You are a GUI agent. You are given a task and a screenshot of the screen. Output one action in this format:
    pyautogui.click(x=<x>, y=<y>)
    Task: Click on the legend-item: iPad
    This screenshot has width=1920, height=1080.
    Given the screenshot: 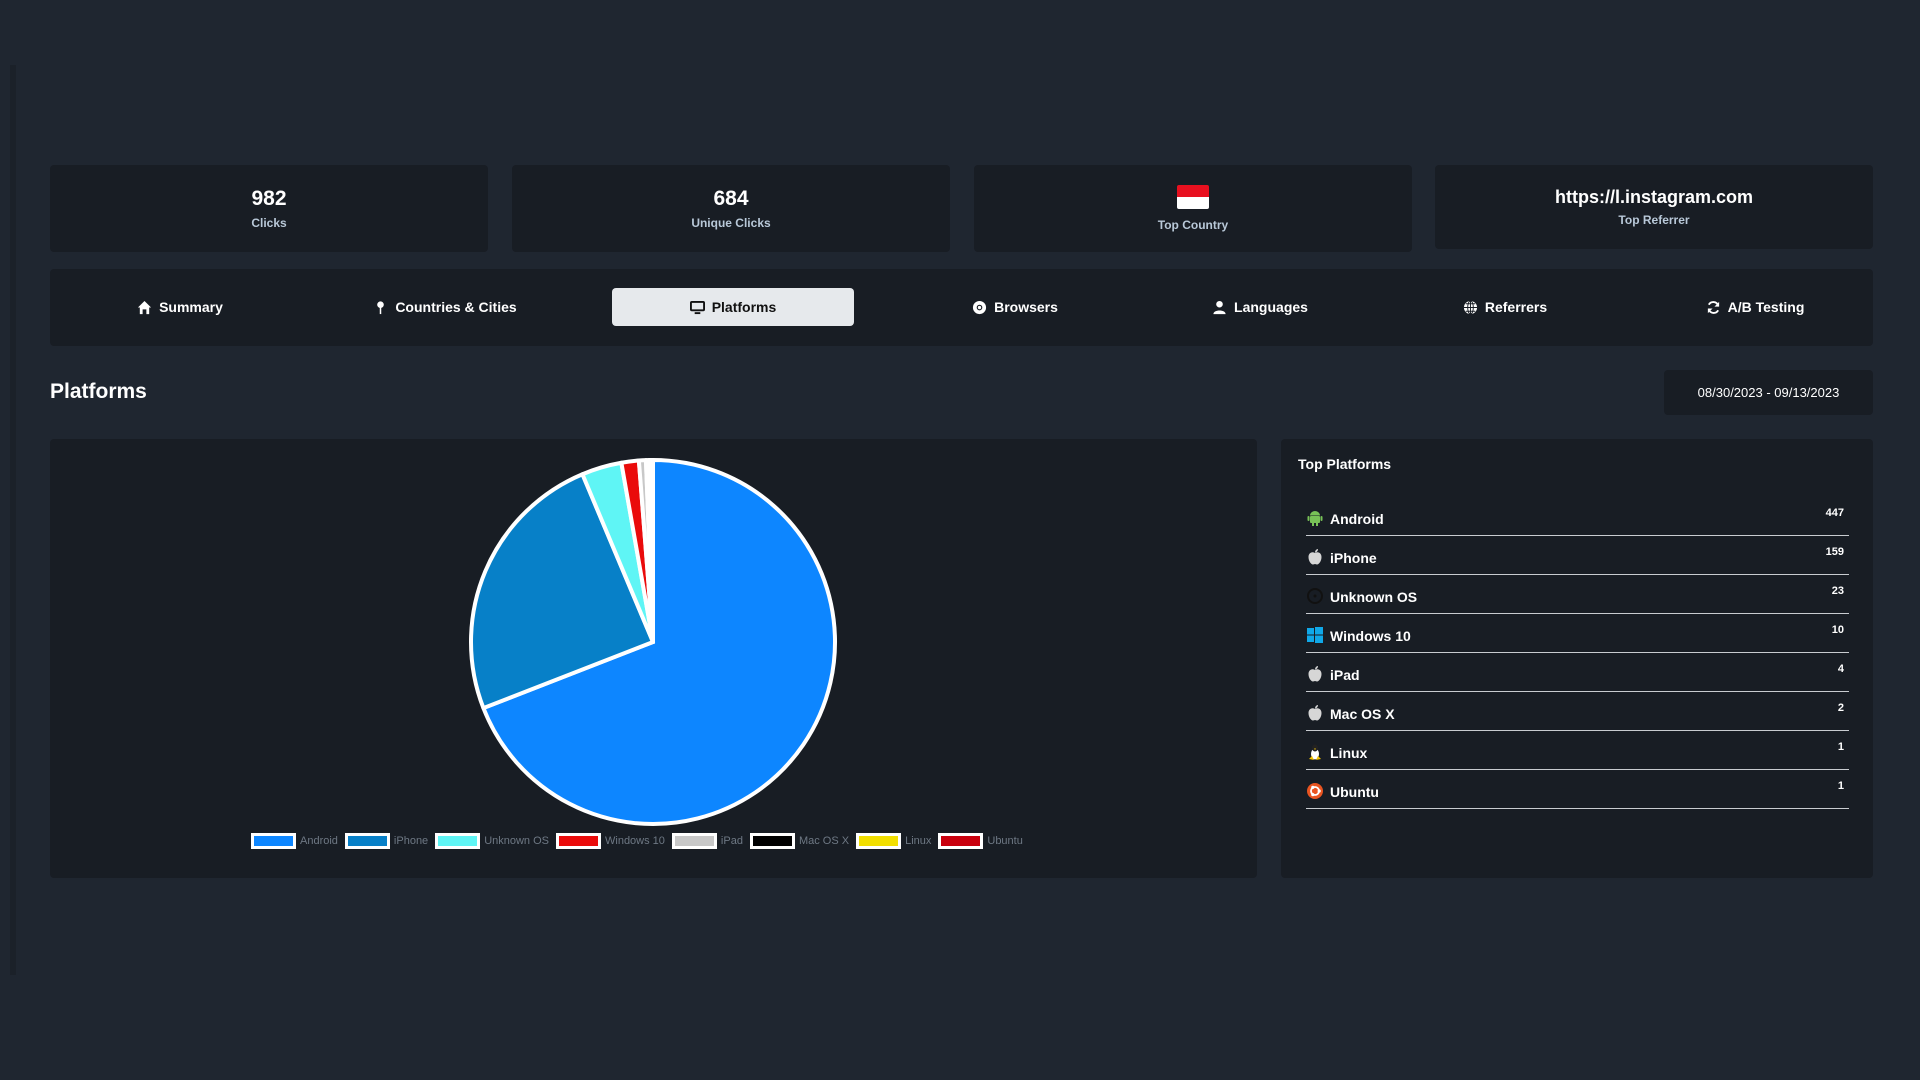 What is the action you would take?
    pyautogui.click(x=707, y=841)
    